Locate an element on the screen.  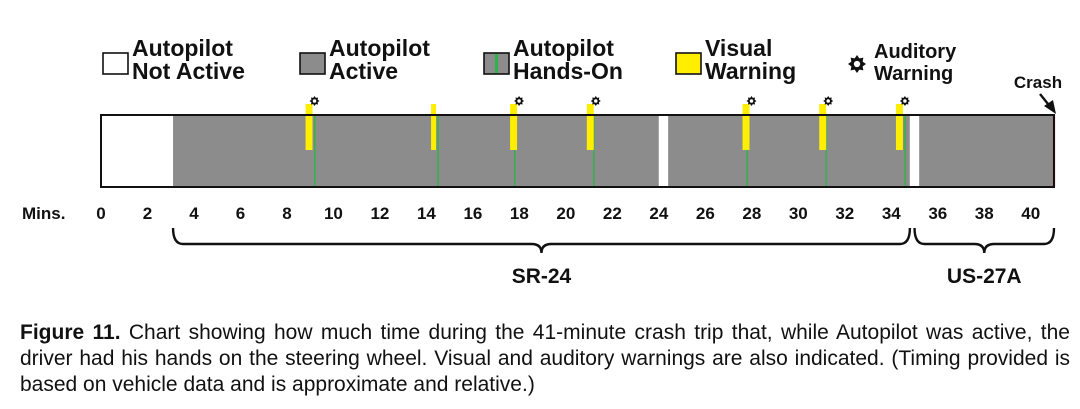
x-tick-label: 32 is located at coordinates (844, 213).